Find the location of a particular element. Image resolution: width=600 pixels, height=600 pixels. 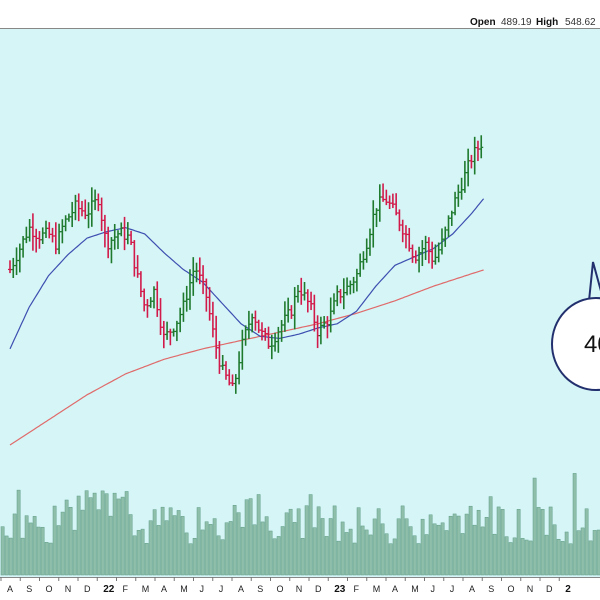

x-tick-label: D is located at coordinates (549, 589).